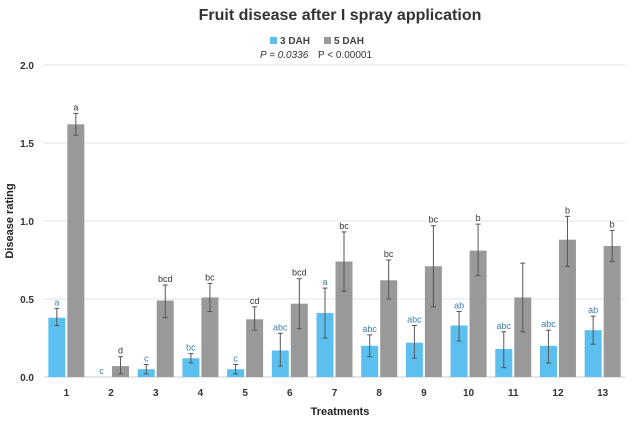 The width and height of the screenshot is (640, 422). I want to click on y-tick-label: 2.0, so click(27, 66).